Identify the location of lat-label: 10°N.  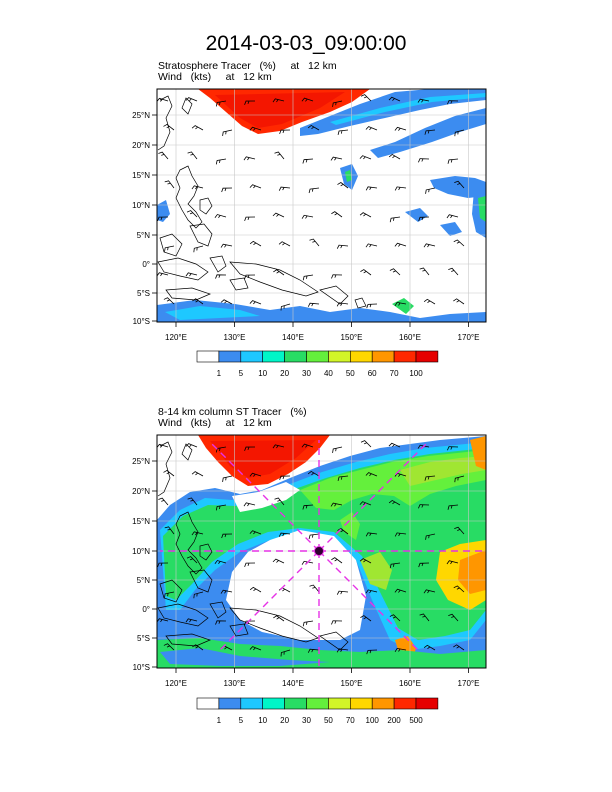
(141, 551).